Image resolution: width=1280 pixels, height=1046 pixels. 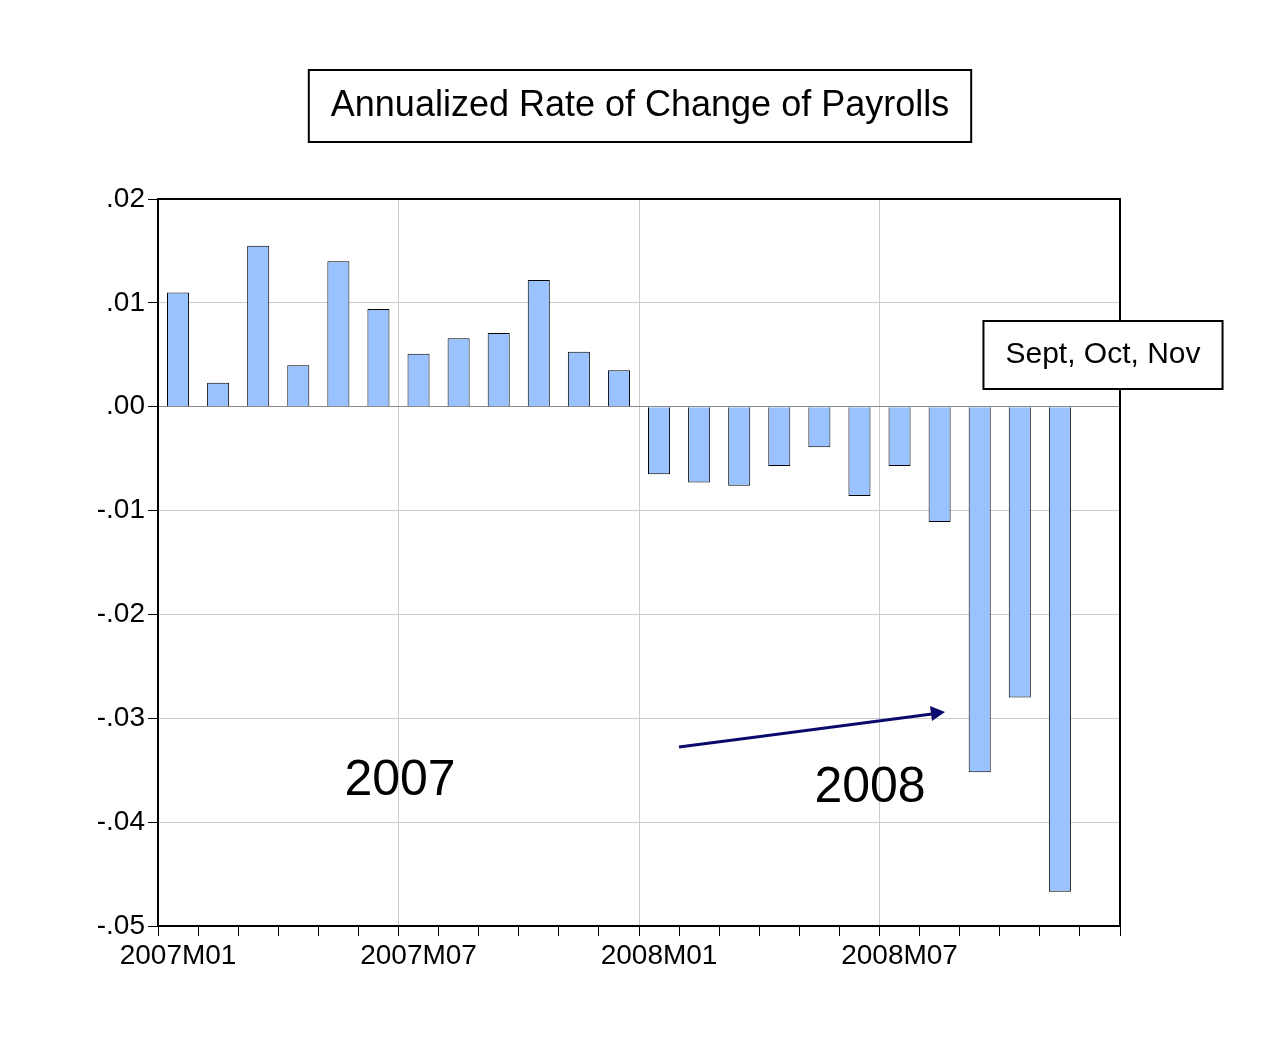 I want to click on y-tick-label: -.04, so click(x=120, y=820).